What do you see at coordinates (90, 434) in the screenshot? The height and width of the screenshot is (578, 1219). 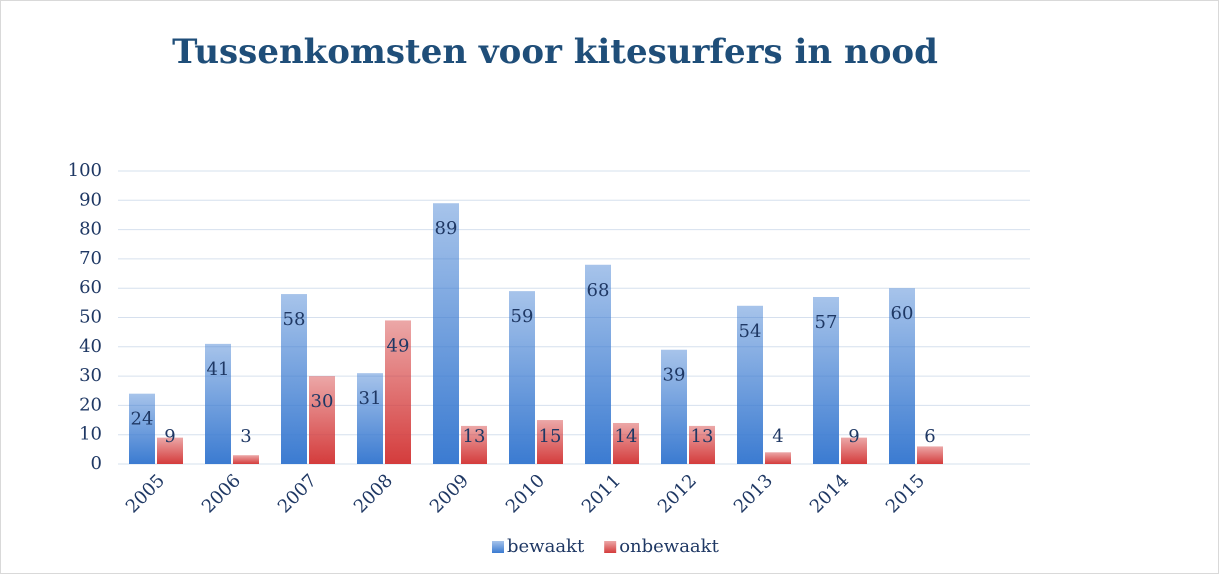 I see `y-tick-label: 10` at bounding box center [90, 434].